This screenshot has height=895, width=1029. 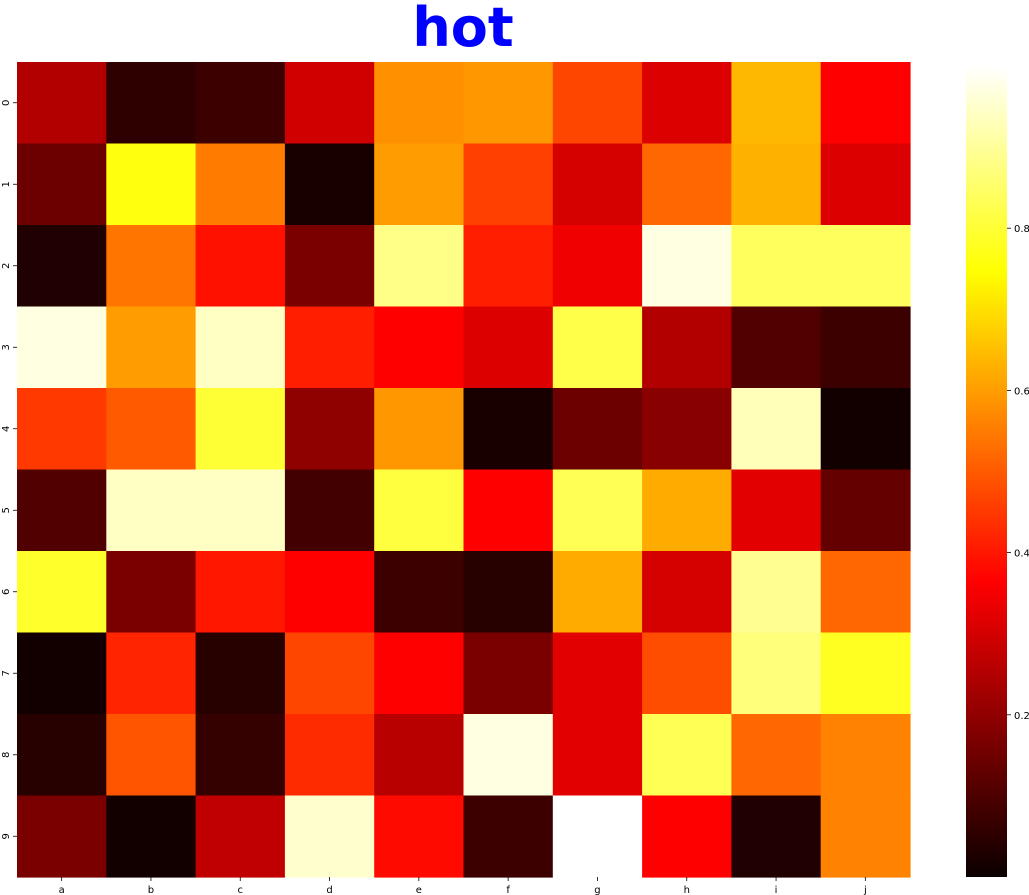 What do you see at coordinates (62, 347) in the screenshot?
I see `heatmap-cell-3-a` at bounding box center [62, 347].